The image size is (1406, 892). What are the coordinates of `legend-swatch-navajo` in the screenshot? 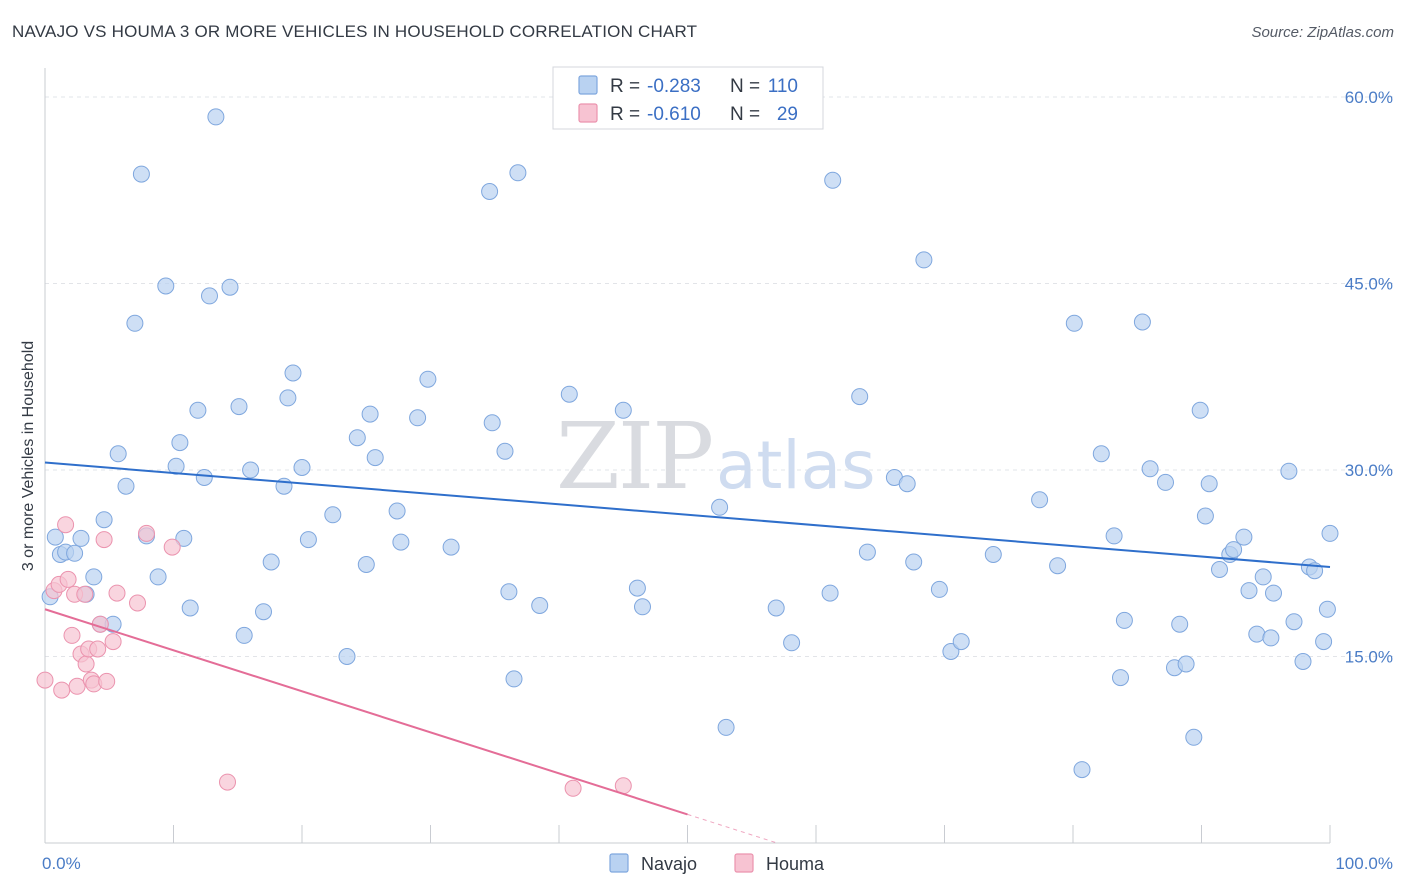 It's located at (588, 85).